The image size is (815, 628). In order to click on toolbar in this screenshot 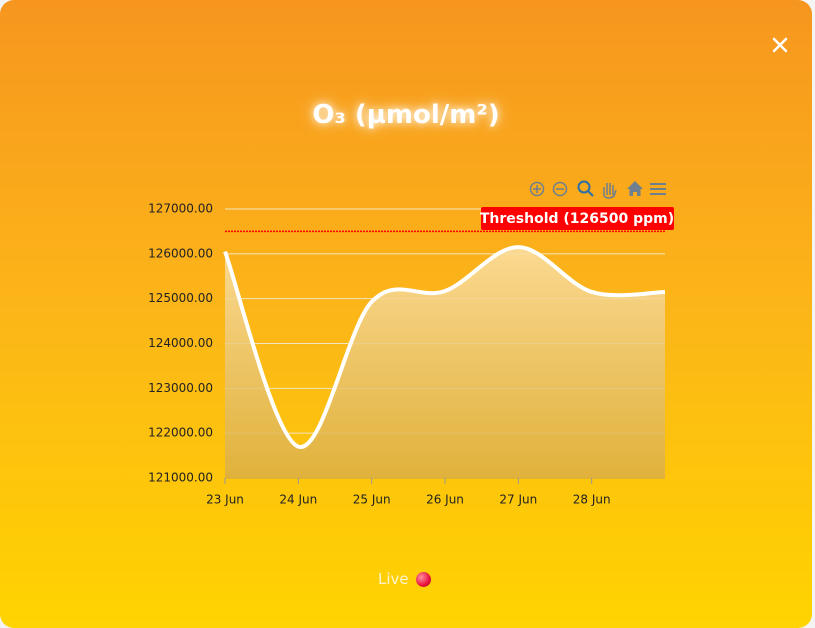, I will do `click(597, 189)`.